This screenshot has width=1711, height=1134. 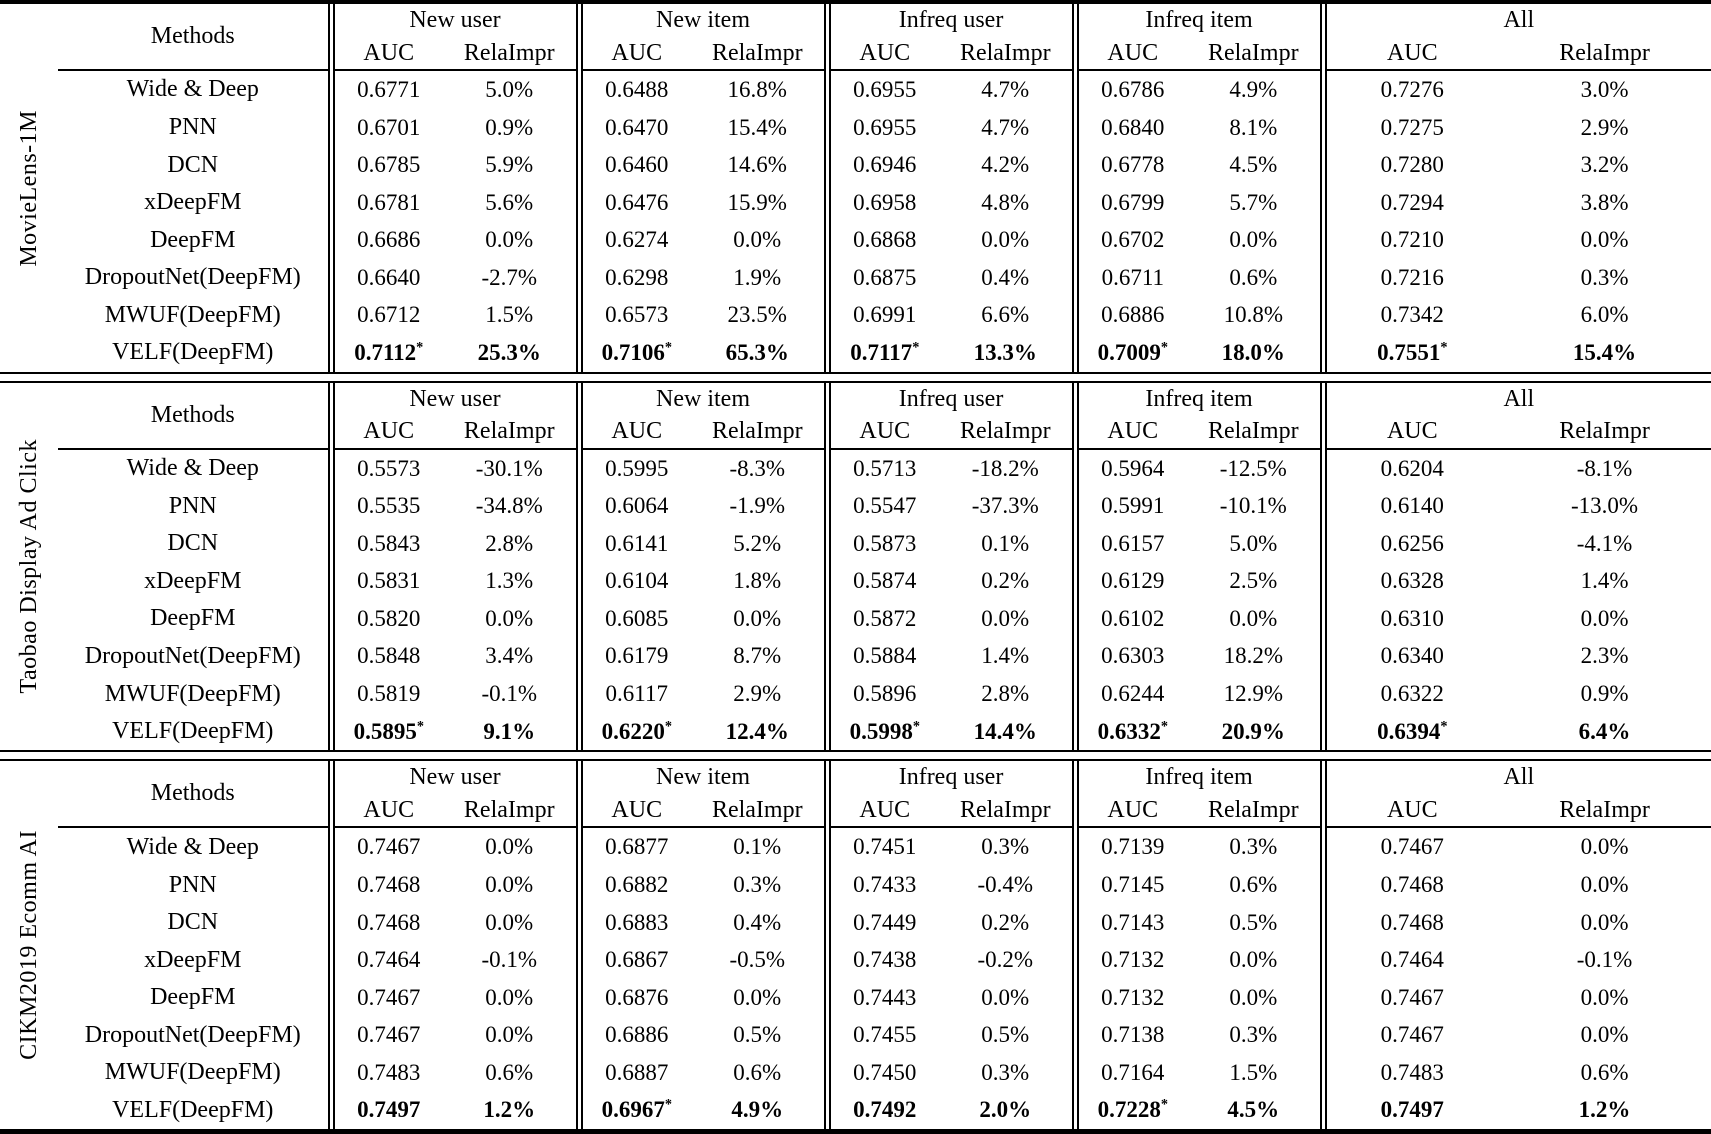 I want to click on auc-cell: 0.7106*, so click(x=633, y=353).